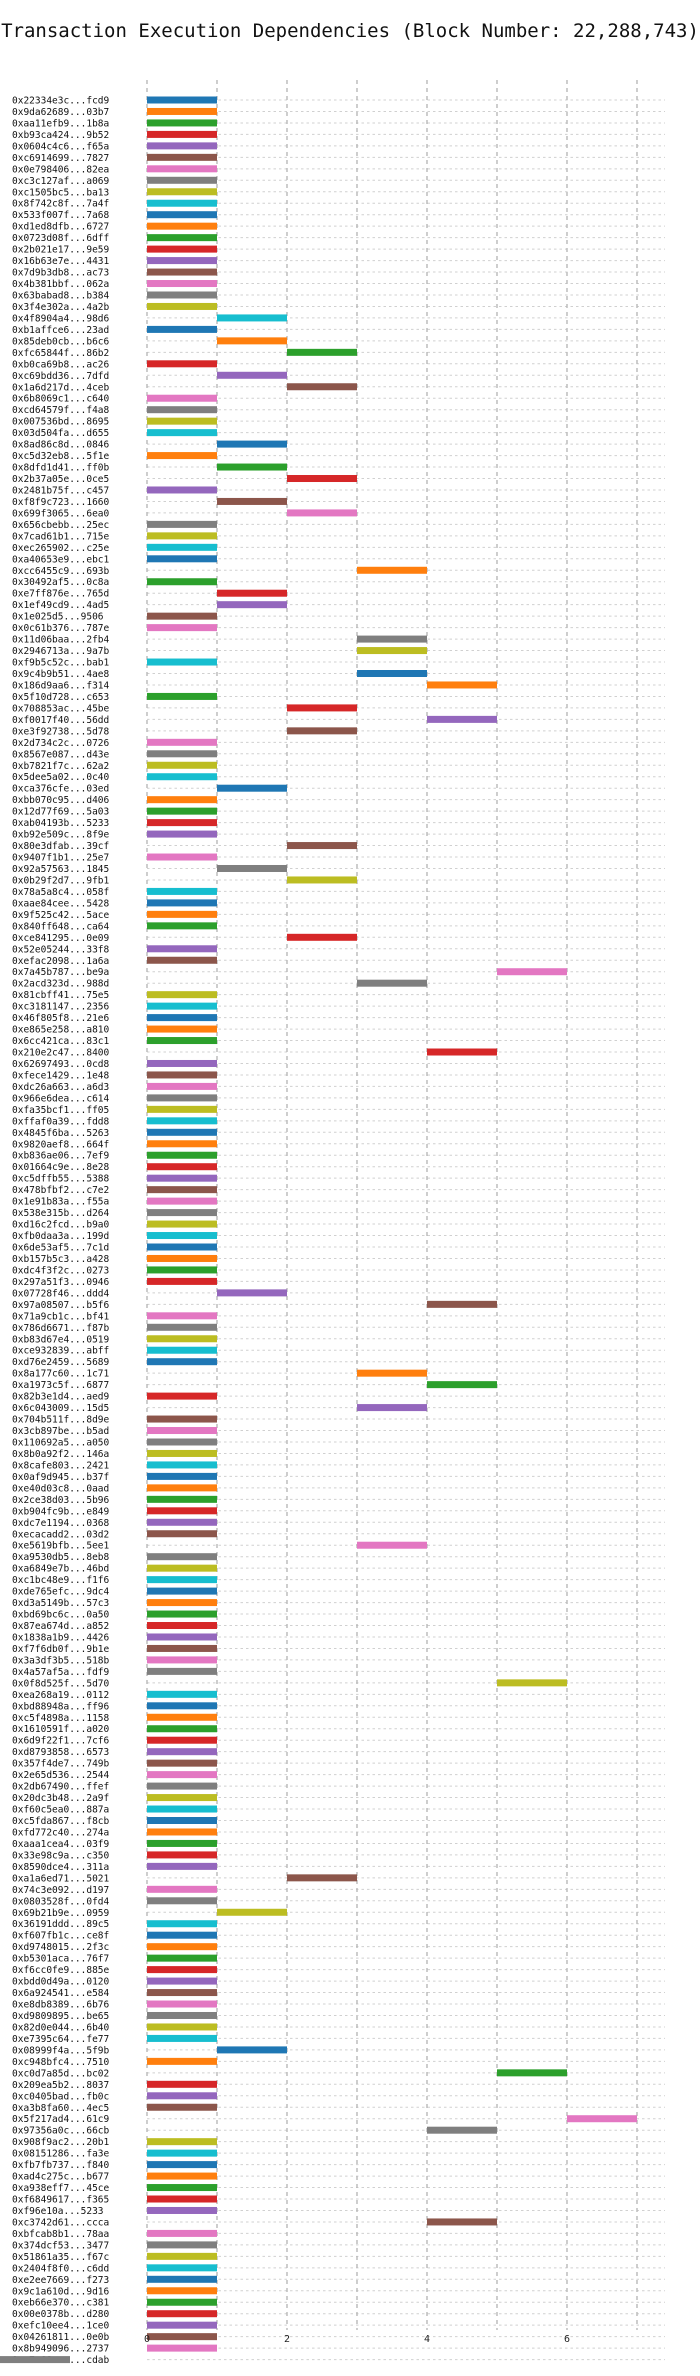 This screenshot has width=700, height=2376. What do you see at coordinates (61, 835) in the screenshot?
I see `tx-label: 0xb92e509c...8f9e` at bounding box center [61, 835].